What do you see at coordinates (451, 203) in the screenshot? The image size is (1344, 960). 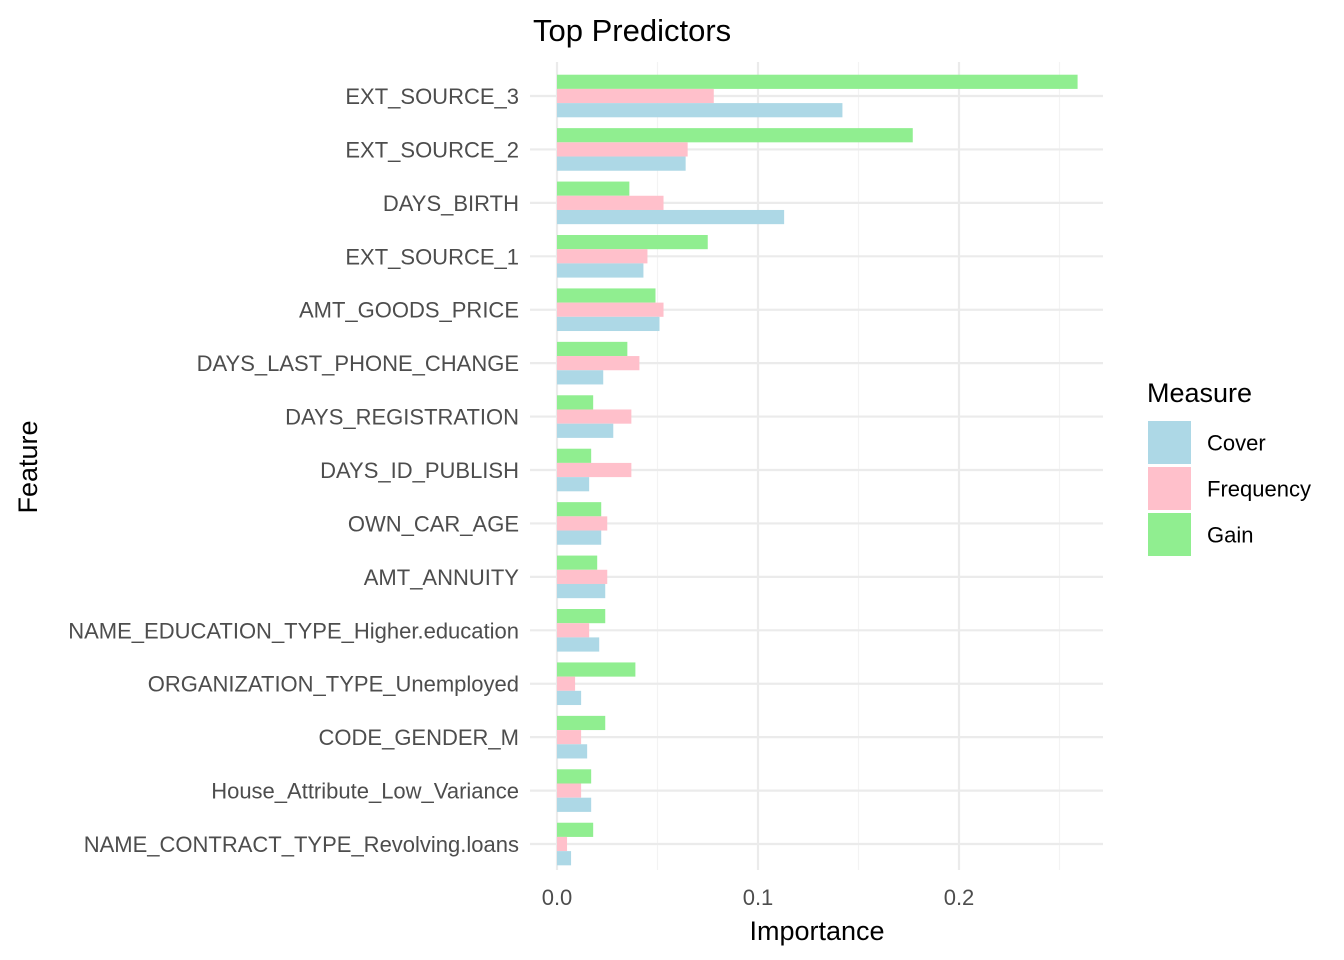 I see `y-tick-label: DAYS_BIRTH` at bounding box center [451, 203].